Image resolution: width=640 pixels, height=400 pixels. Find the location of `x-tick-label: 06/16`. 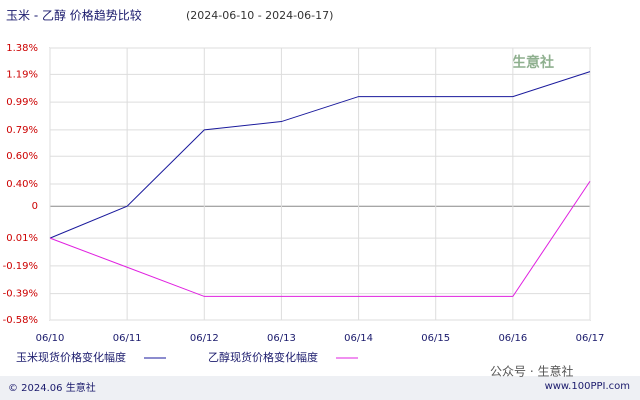

x-tick-label: 06/16 is located at coordinates (512, 338).